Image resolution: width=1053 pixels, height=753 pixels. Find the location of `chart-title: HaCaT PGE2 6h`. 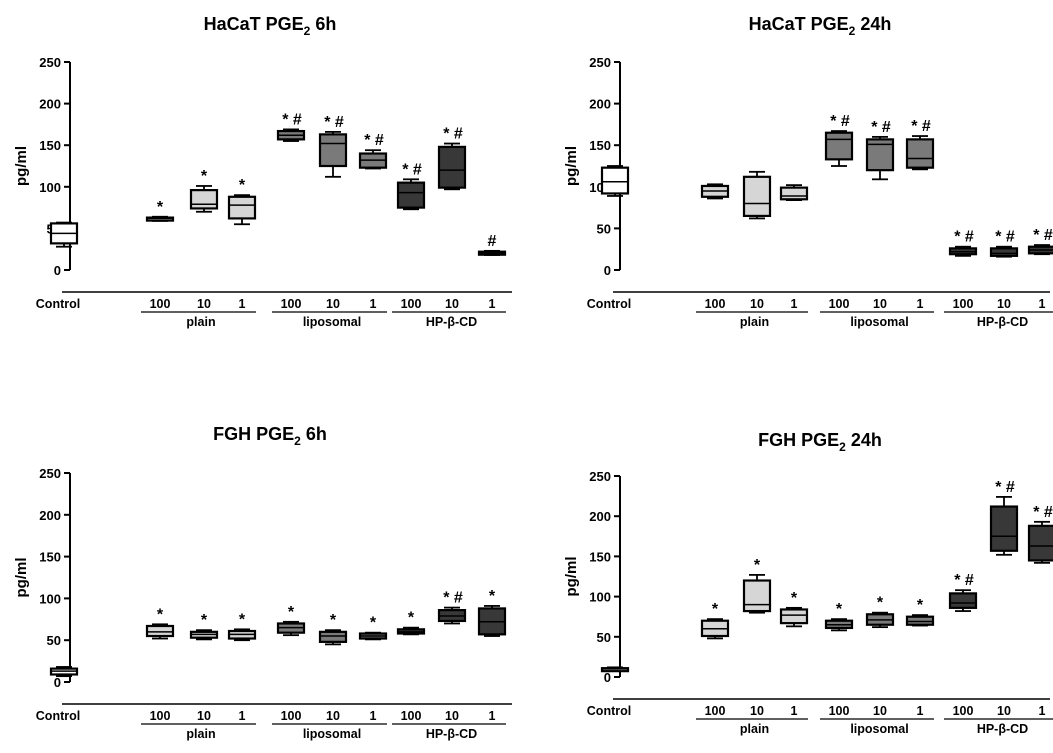

chart-title: HaCaT PGE2 6h is located at coordinates (270, 26).